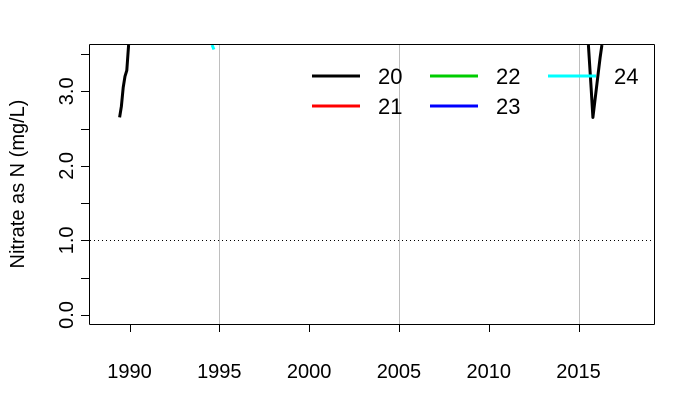 This screenshot has height=400, width=700. Describe the element at coordinates (354, 353) in the screenshot. I see `x-axis: 1990 1995 2000 2005 2010 2015` at that location.